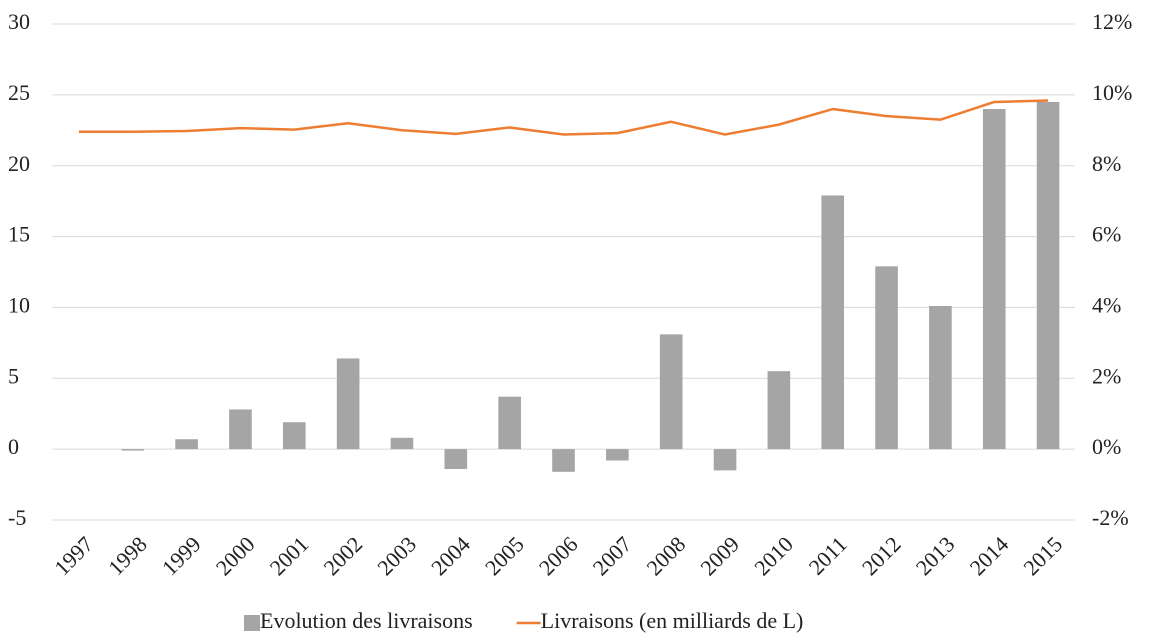 The image size is (1162, 642). What do you see at coordinates (989, 555) in the screenshot?
I see `x-tick-label: 2014` at bounding box center [989, 555].